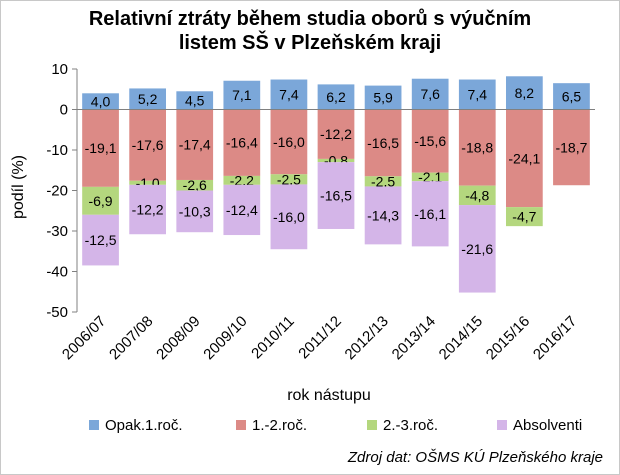  What do you see at coordinates (64, 110) in the screenshot?
I see `y-tick-label: 0` at bounding box center [64, 110].